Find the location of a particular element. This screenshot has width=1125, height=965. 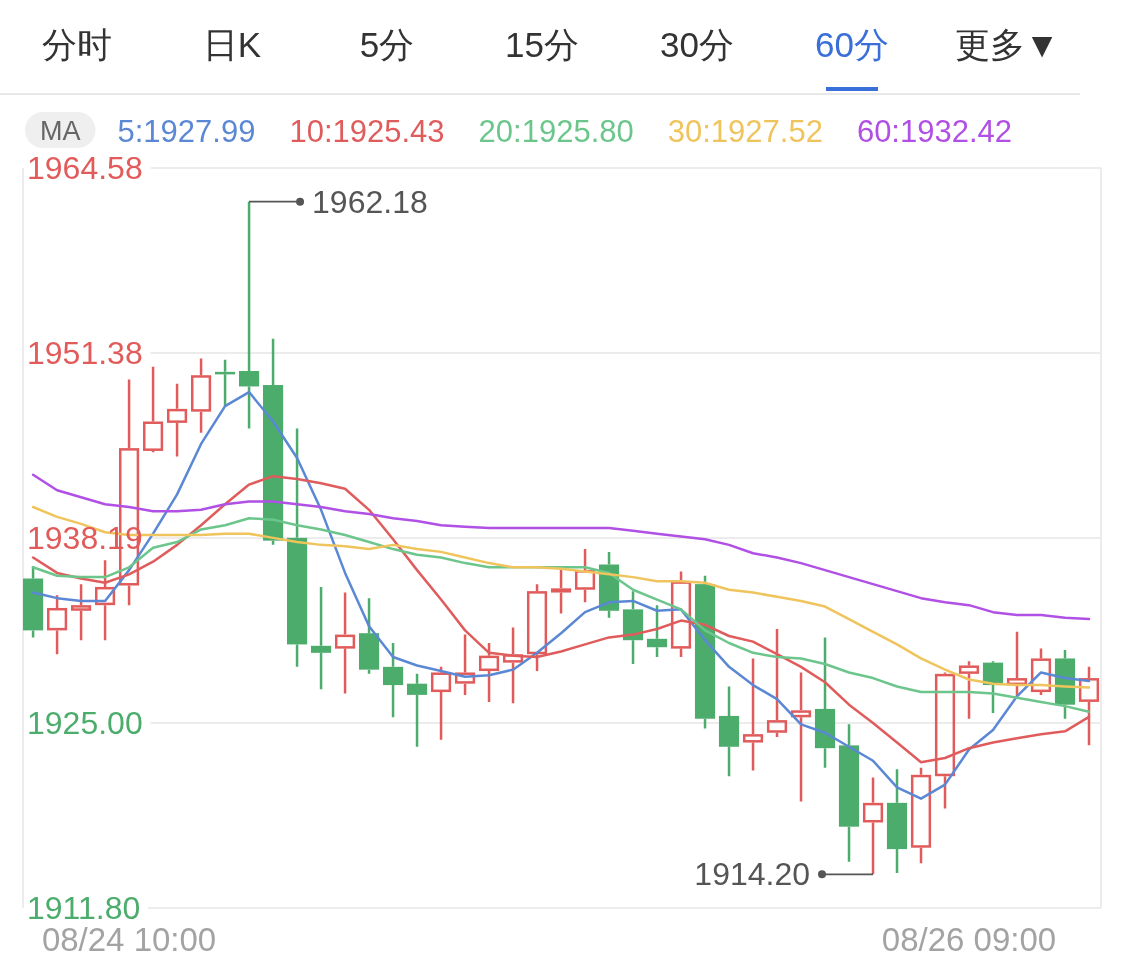

y-tick-label: 1951.38 is located at coordinates (85, 353).